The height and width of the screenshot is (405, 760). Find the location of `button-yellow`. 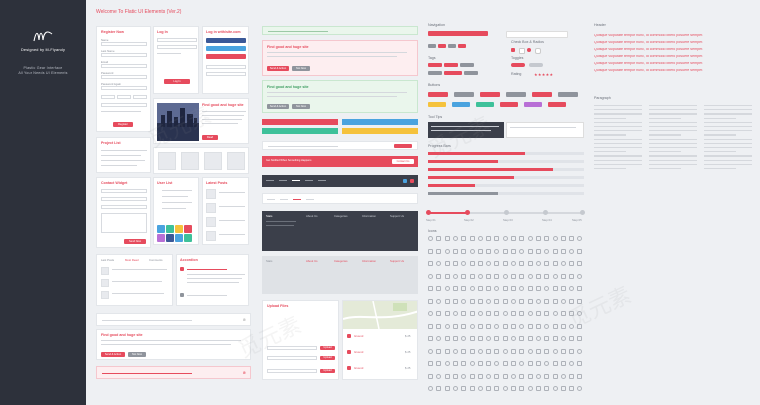

button-yellow is located at coordinates (437, 104).